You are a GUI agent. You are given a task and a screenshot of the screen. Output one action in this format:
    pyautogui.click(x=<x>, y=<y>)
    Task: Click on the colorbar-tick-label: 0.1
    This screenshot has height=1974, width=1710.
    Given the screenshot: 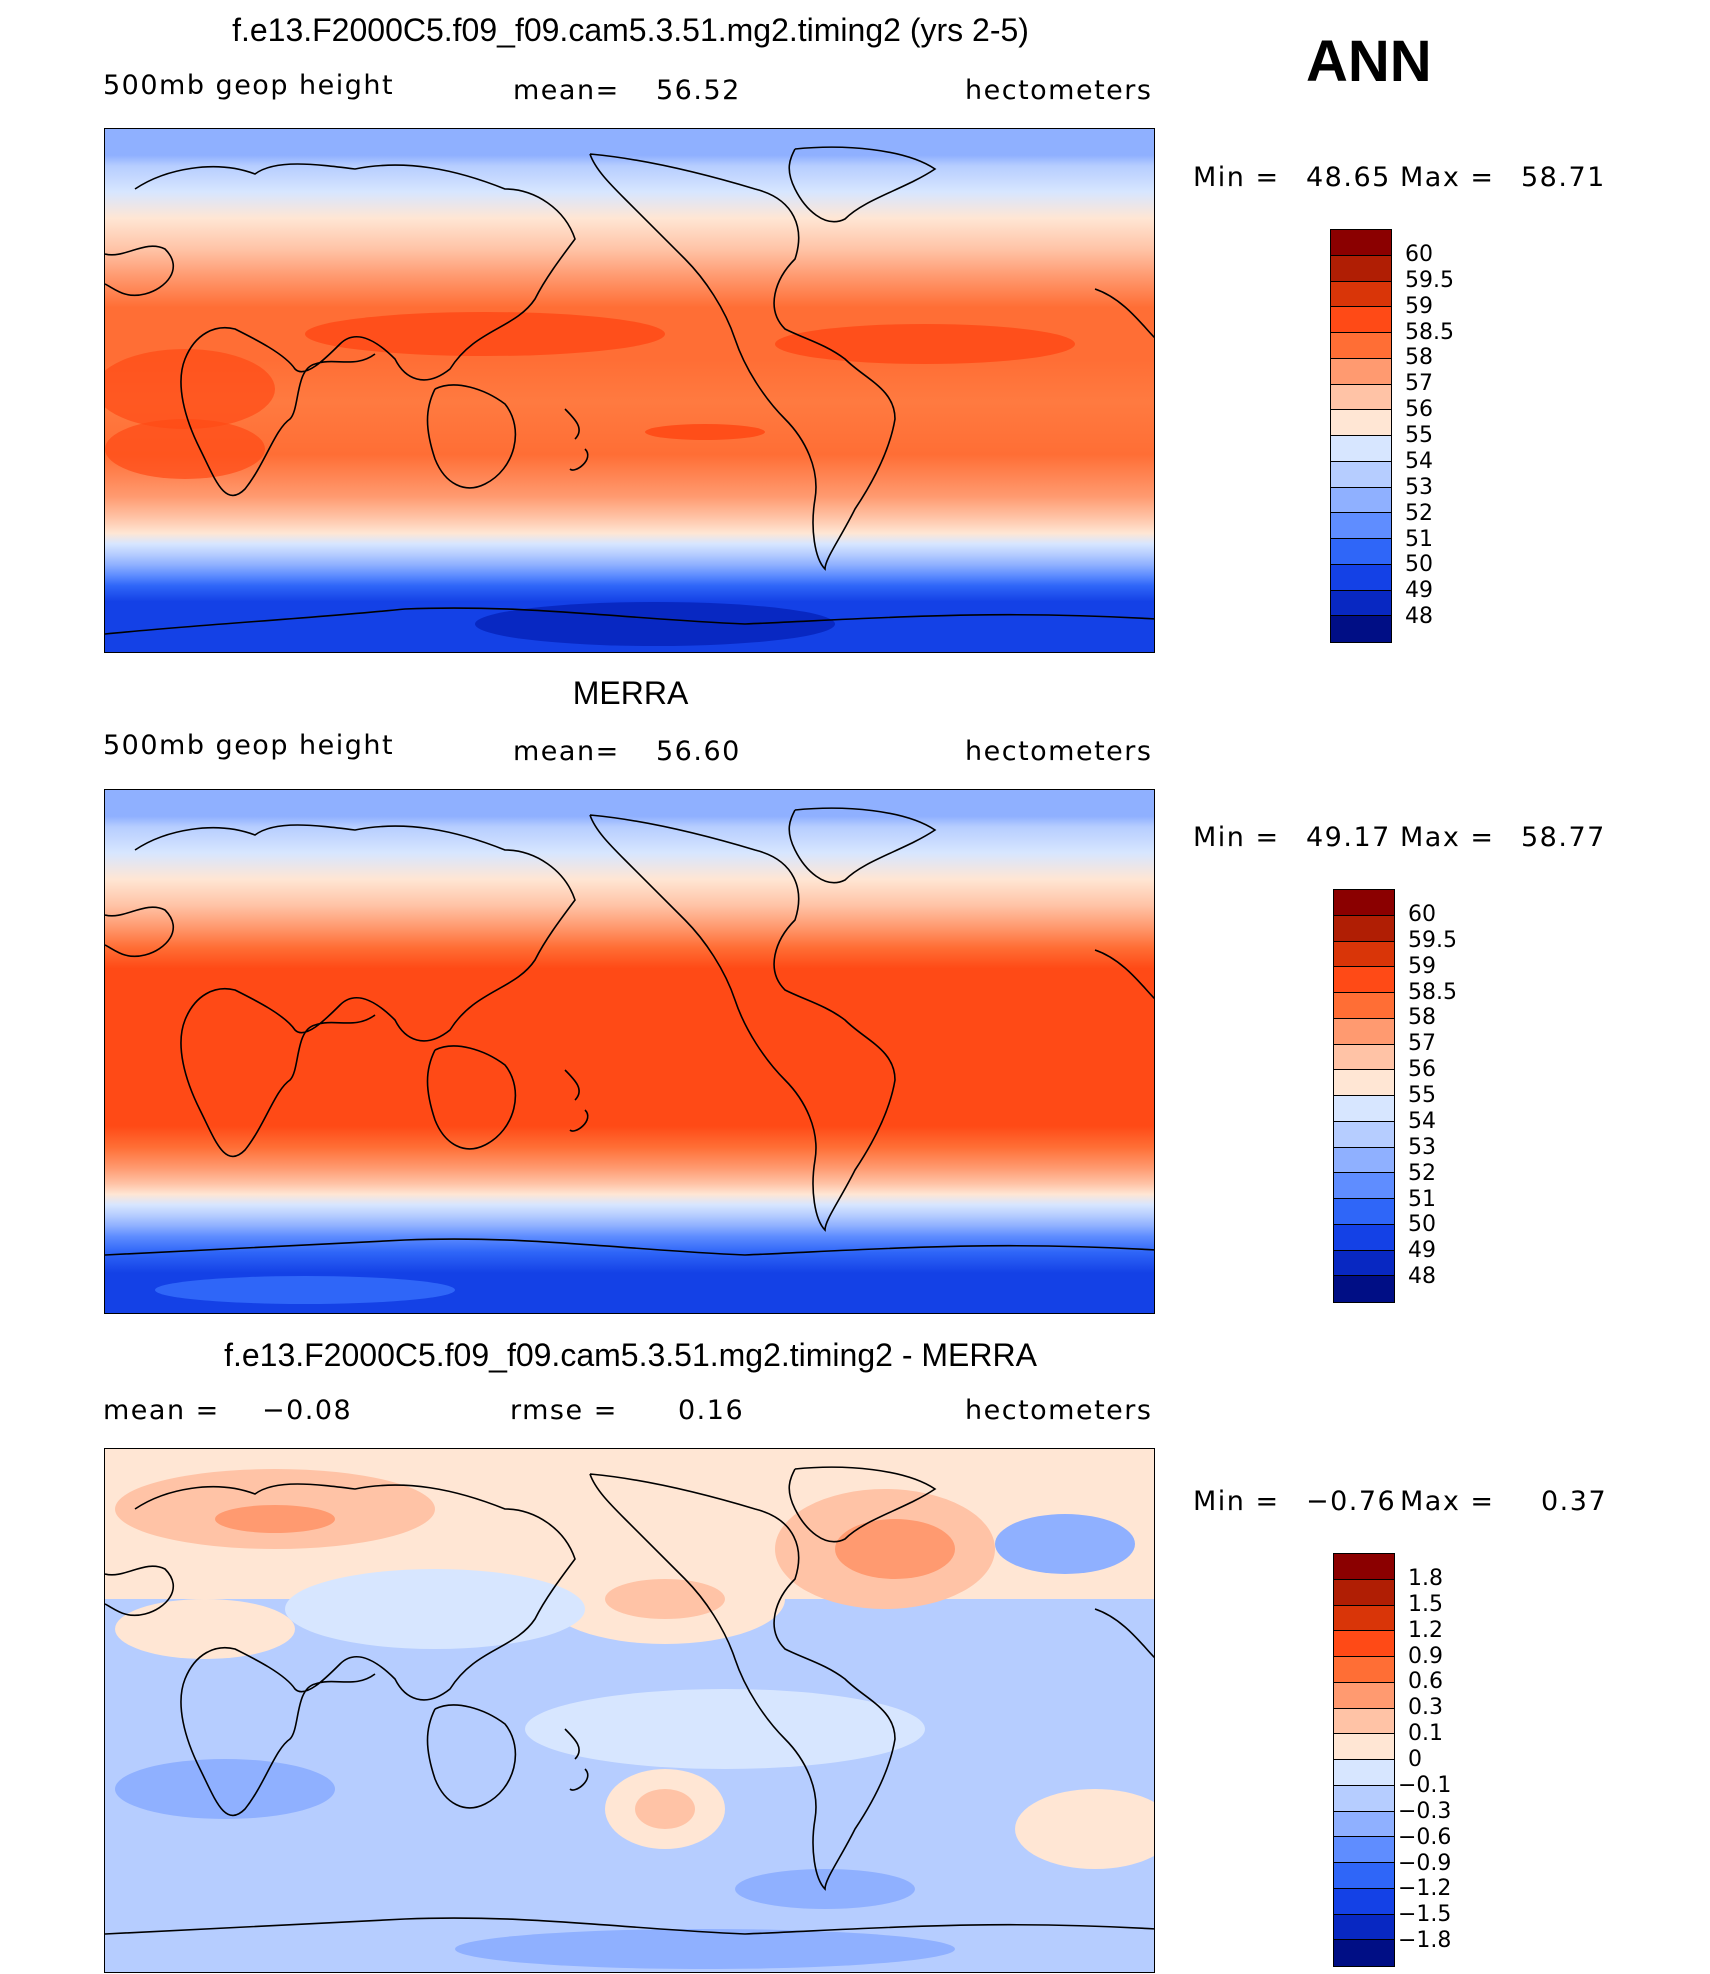 What is the action you would take?
    pyautogui.click(x=1425, y=1734)
    